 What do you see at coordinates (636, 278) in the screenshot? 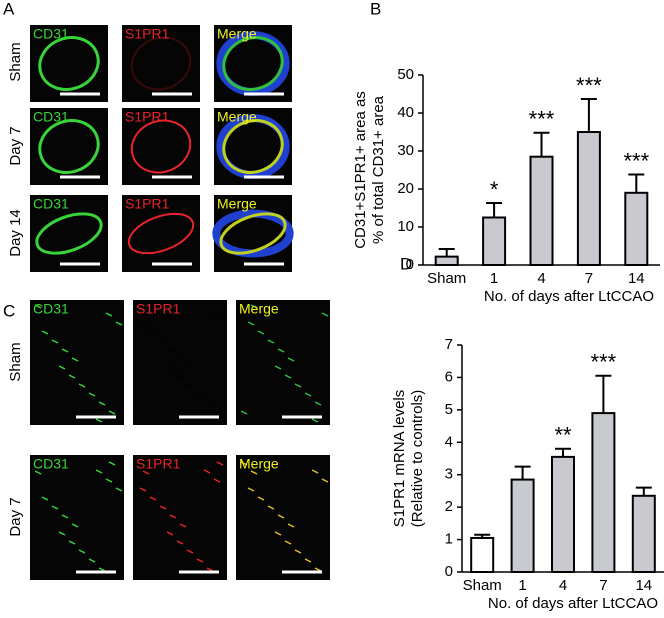
I see `x-tick-label: 14` at bounding box center [636, 278].